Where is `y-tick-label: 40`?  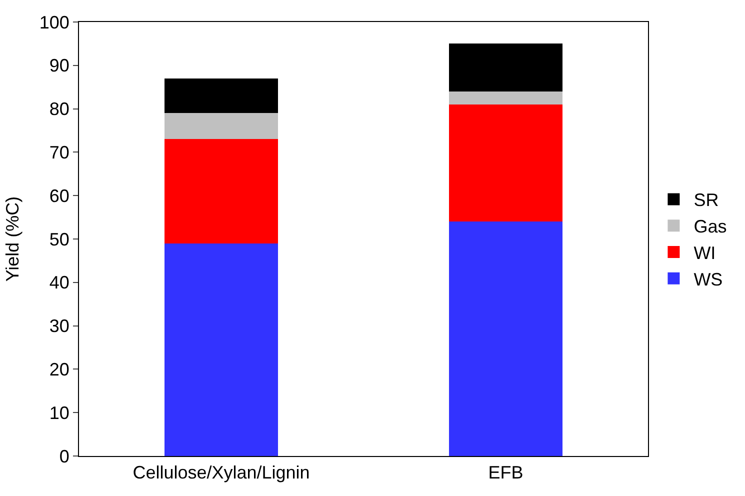 y-tick-label: 40 is located at coordinates (59, 282).